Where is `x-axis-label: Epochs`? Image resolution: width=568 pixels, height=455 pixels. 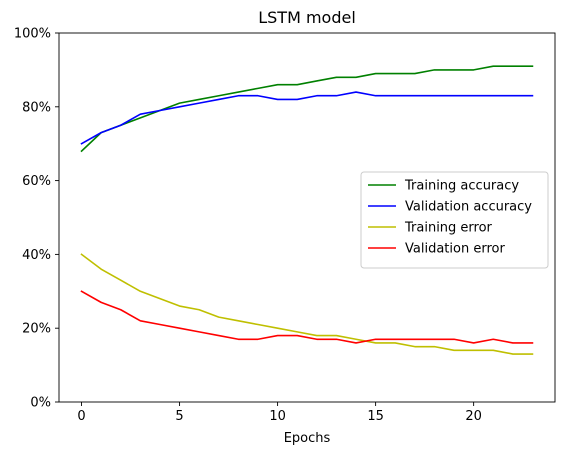
x-axis-label: Epochs is located at coordinates (307, 438).